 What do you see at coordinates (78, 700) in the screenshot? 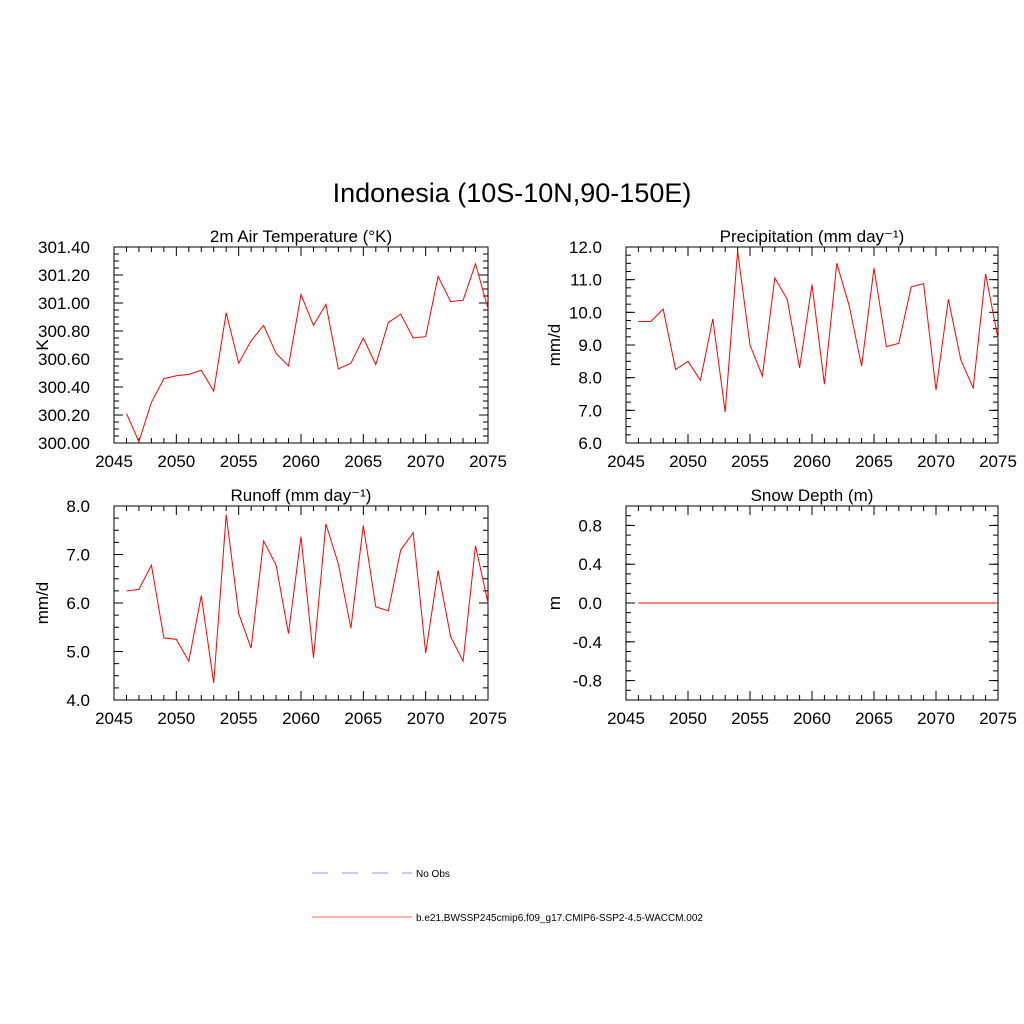
I see `y-tick-label: 4.0` at bounding box center [78, 700].